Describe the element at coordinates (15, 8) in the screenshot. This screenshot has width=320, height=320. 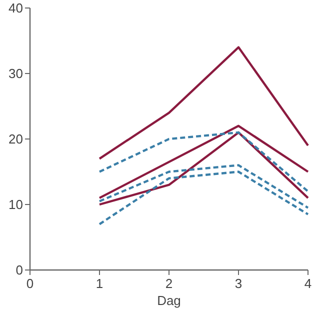
I see `y-tick-label: 40` at that location.